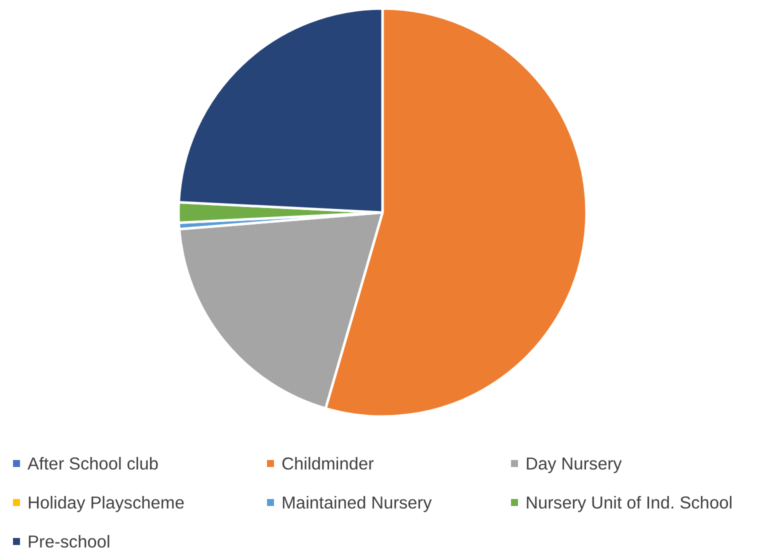  What do you see at coordinates (69, 541) in the screenshot?
I see `legend-label: Pre-school` at bounding box center [69, 541].